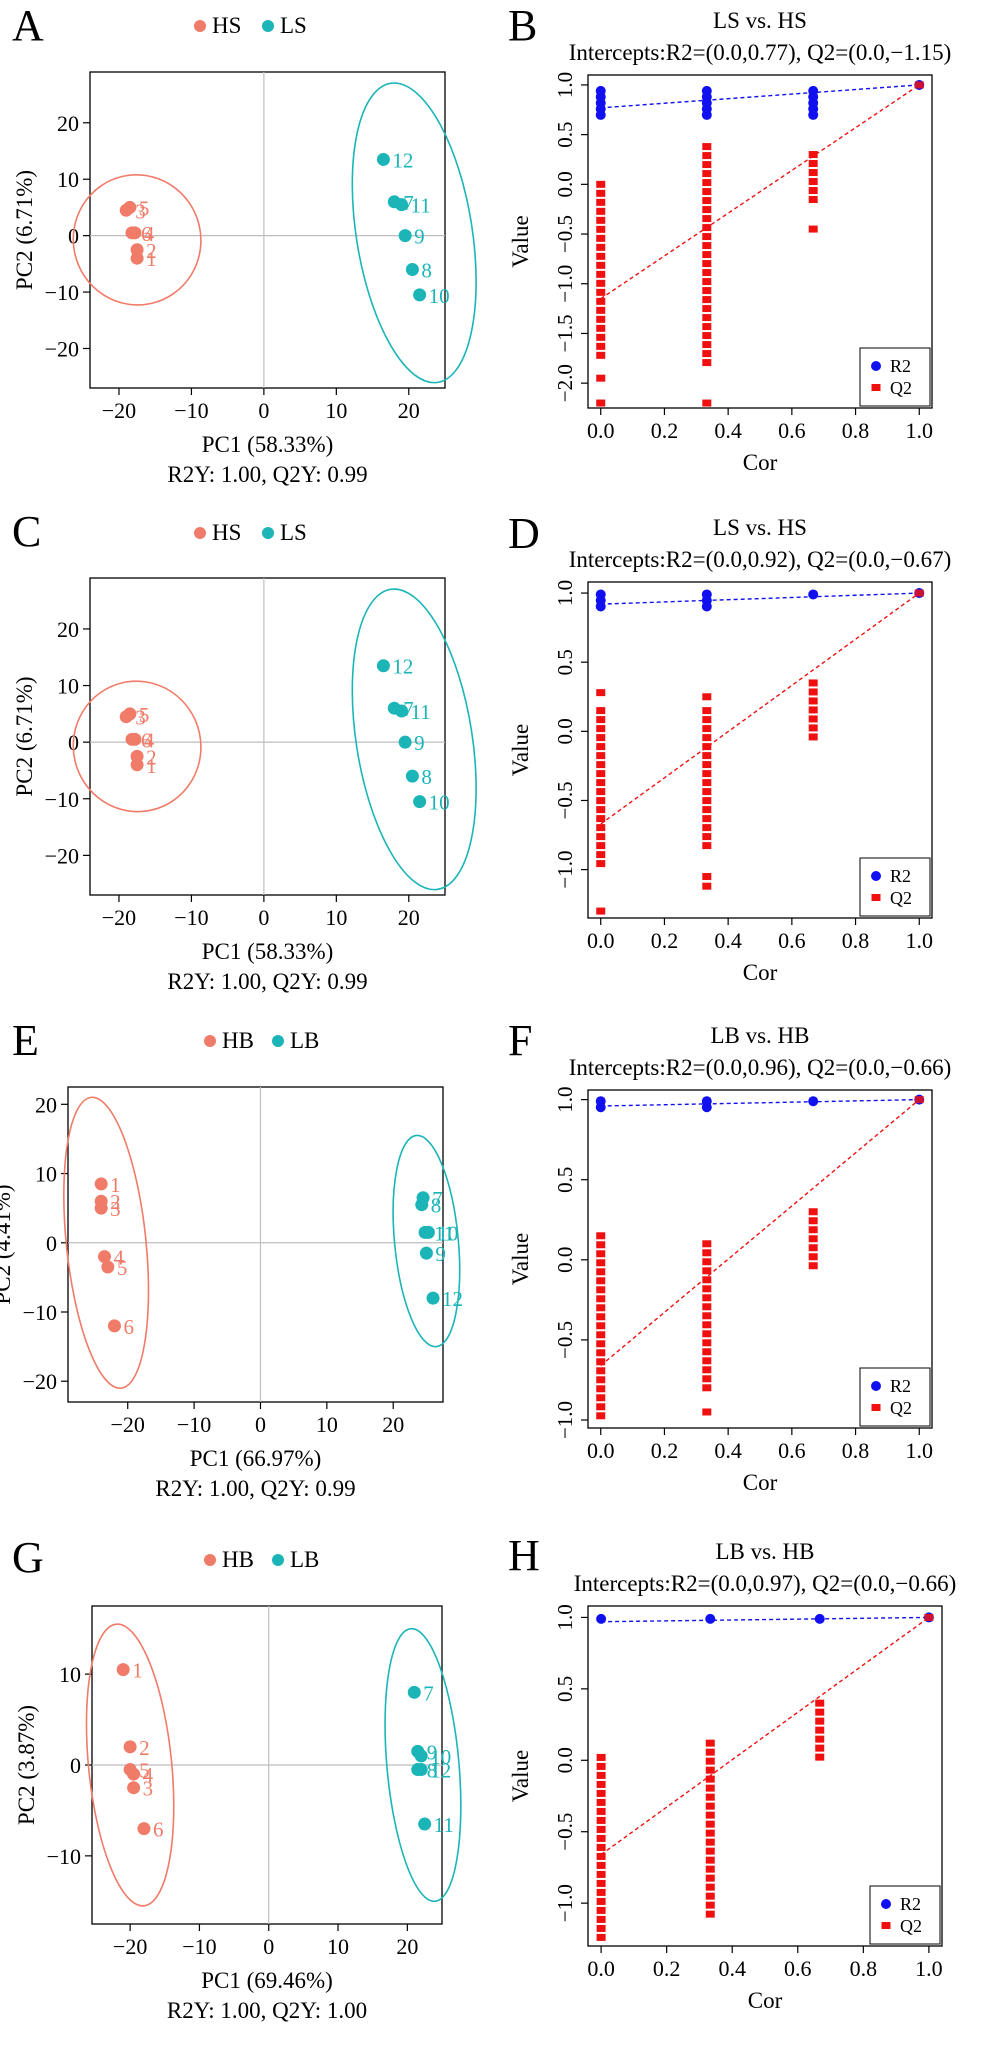  What do you see at coordinates (798, 1968) in the screenshot?
I see `x-tick-label: 0.6` at bounding box center [798, 1968].